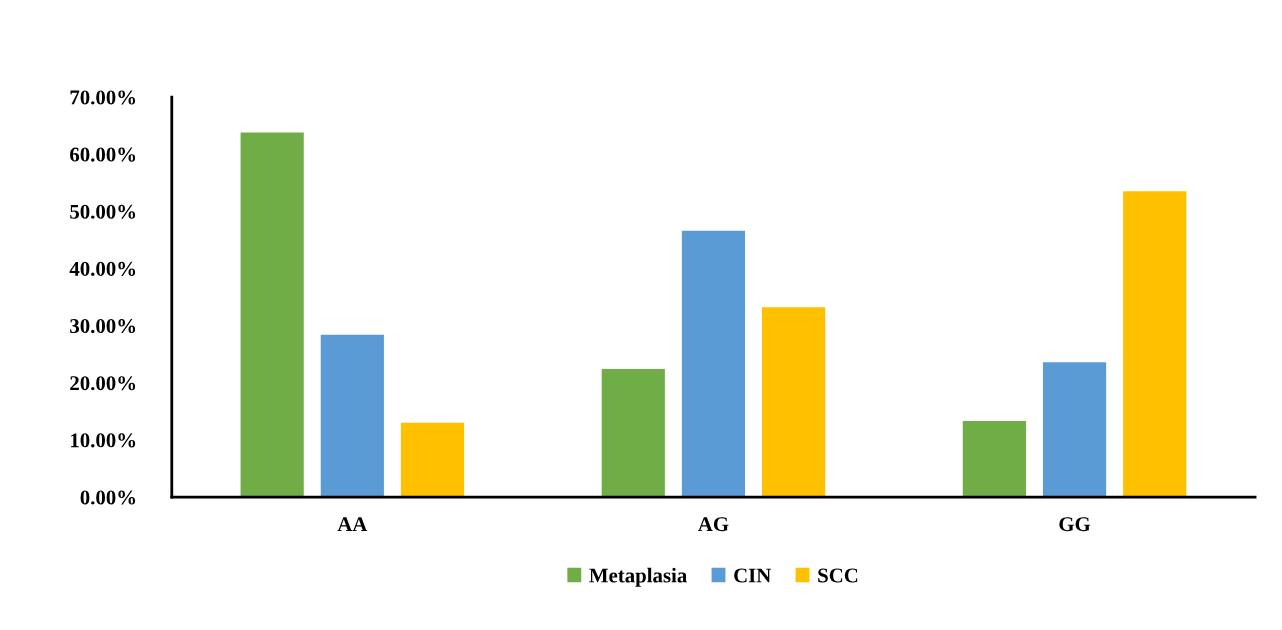  What do you see at coordinates (103, 383) in the screenshot?
I see `y-tick-label: 20.00%` at bounding box center [103, 383].